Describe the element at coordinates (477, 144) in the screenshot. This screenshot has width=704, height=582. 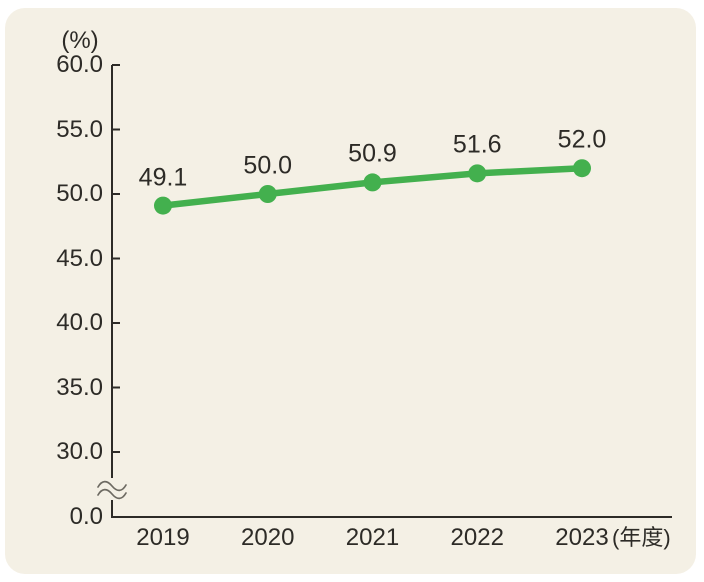
I see `data-point-label: 51.6` at that location.